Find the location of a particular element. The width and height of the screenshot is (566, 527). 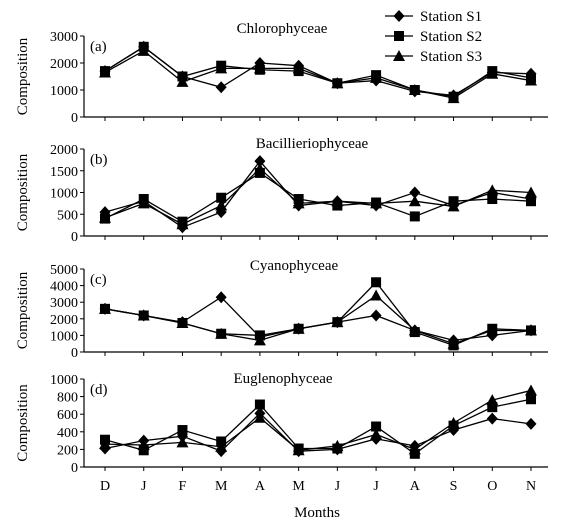

x-axis-label: Months is located at coordinates (317, 513).